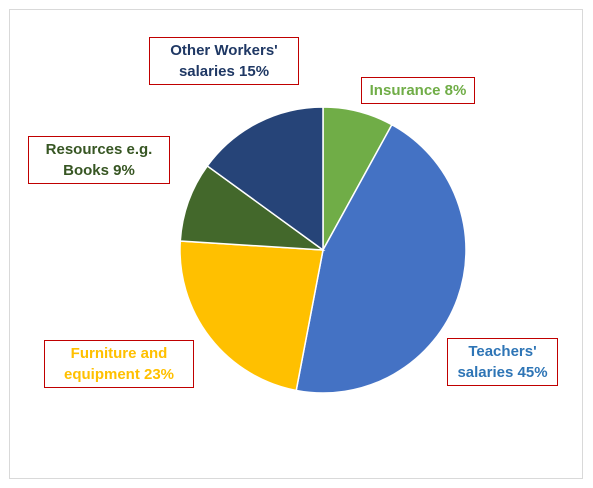 The image size is (593, 488). What do you see at coordinates (502, 372) in the screenshot?
I see `label-teachers-salaries-line: salaries 45%` at bounding box center [502, 372].